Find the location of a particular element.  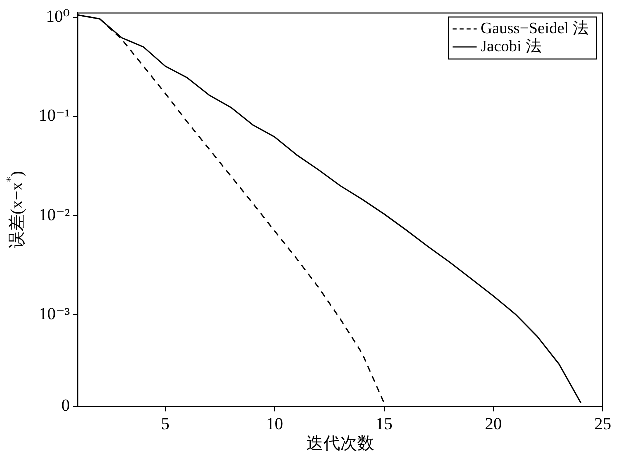

x-tick-label: 5 is located at coordinates (165, 424).